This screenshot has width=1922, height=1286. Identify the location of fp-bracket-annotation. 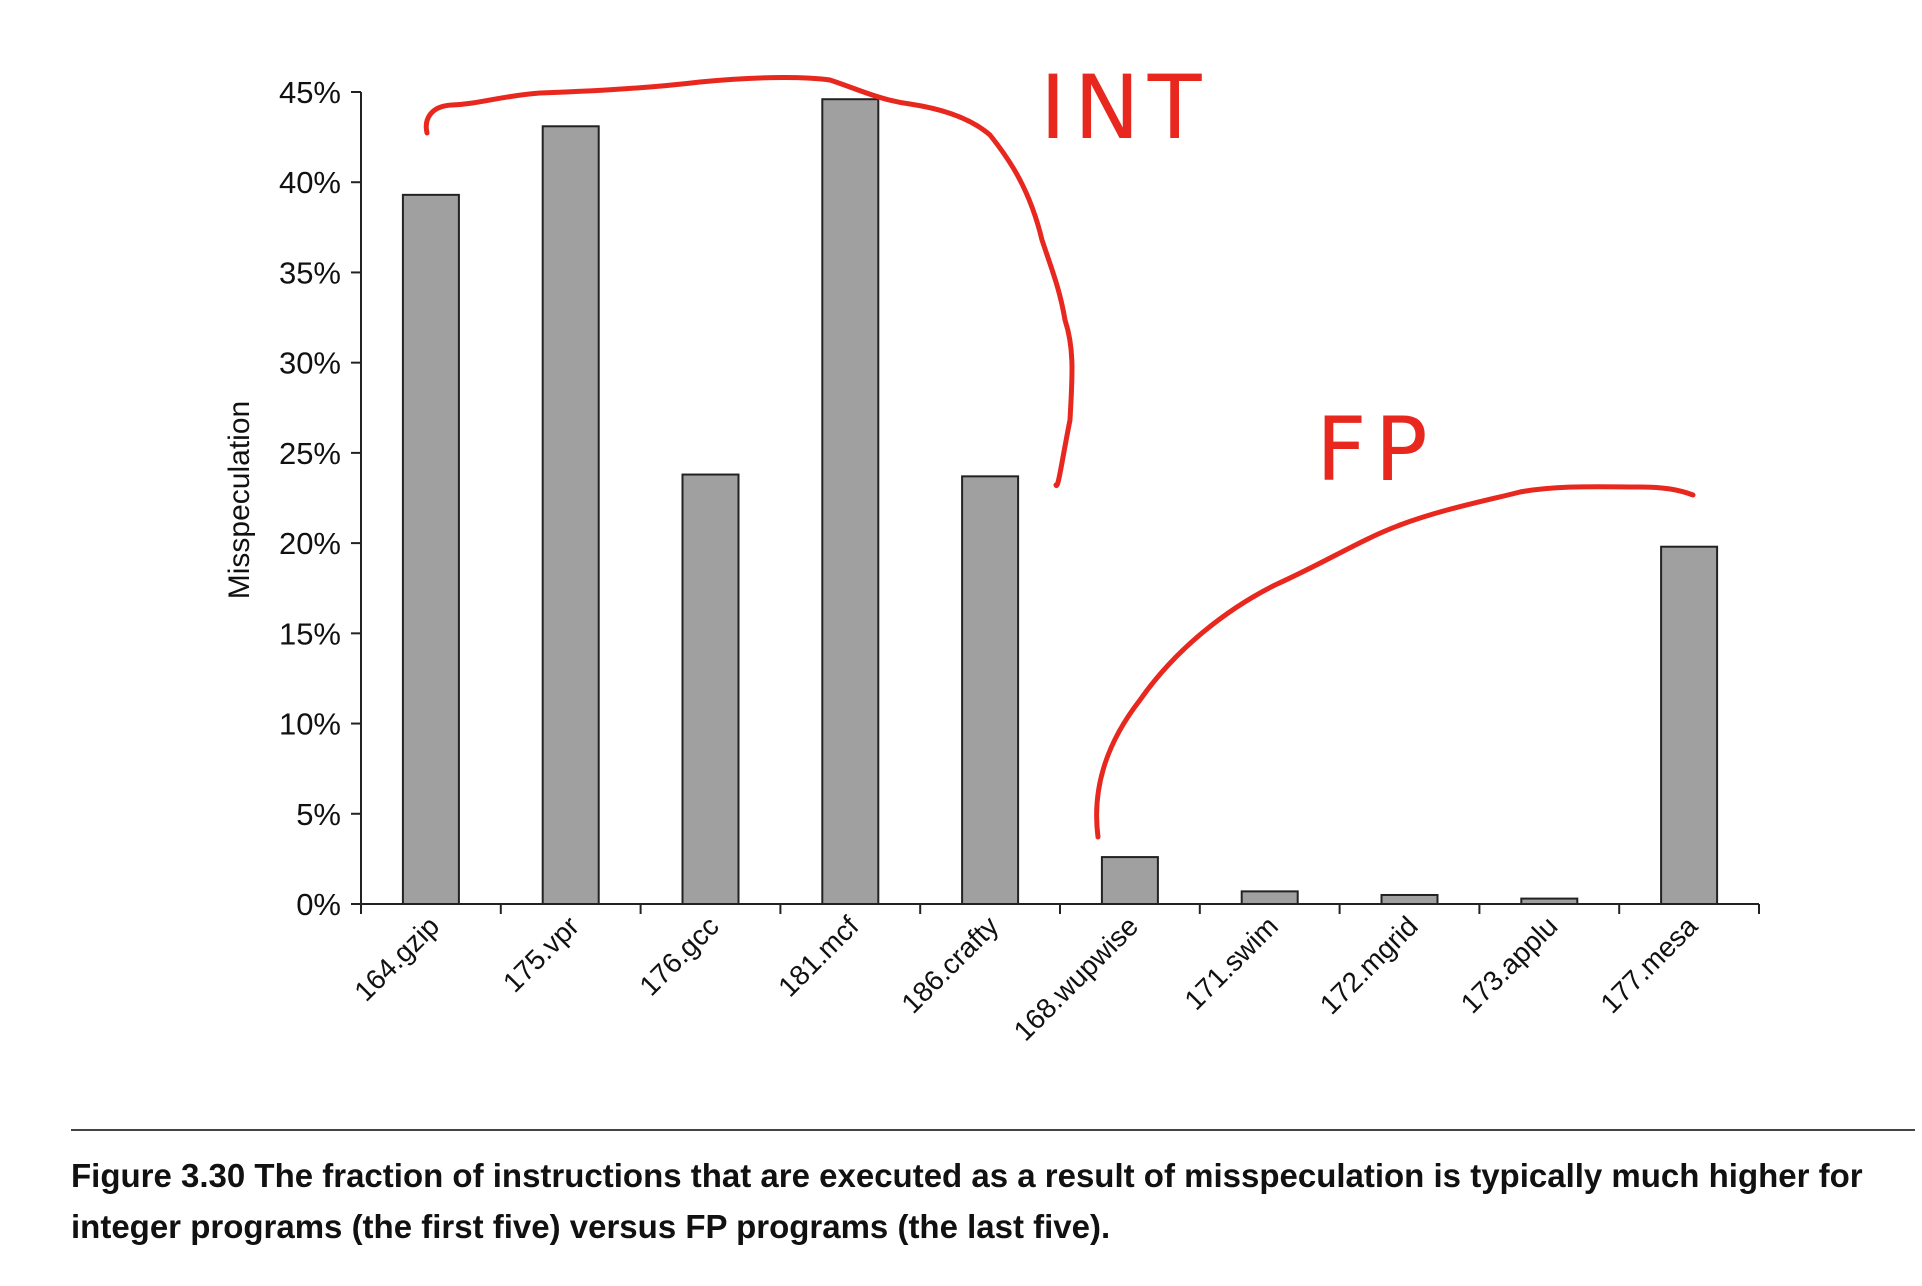
(1395, 662).